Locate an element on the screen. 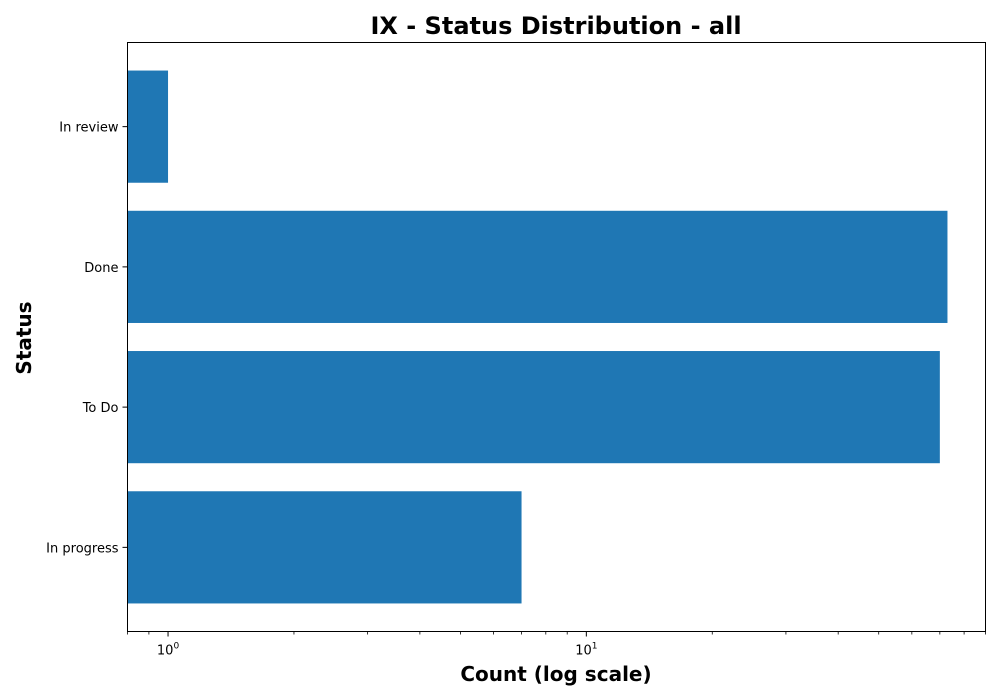 The width and height of the screenshot is (1000, 700). y-tick-label-done: Done is located at coordinates (101, 268).